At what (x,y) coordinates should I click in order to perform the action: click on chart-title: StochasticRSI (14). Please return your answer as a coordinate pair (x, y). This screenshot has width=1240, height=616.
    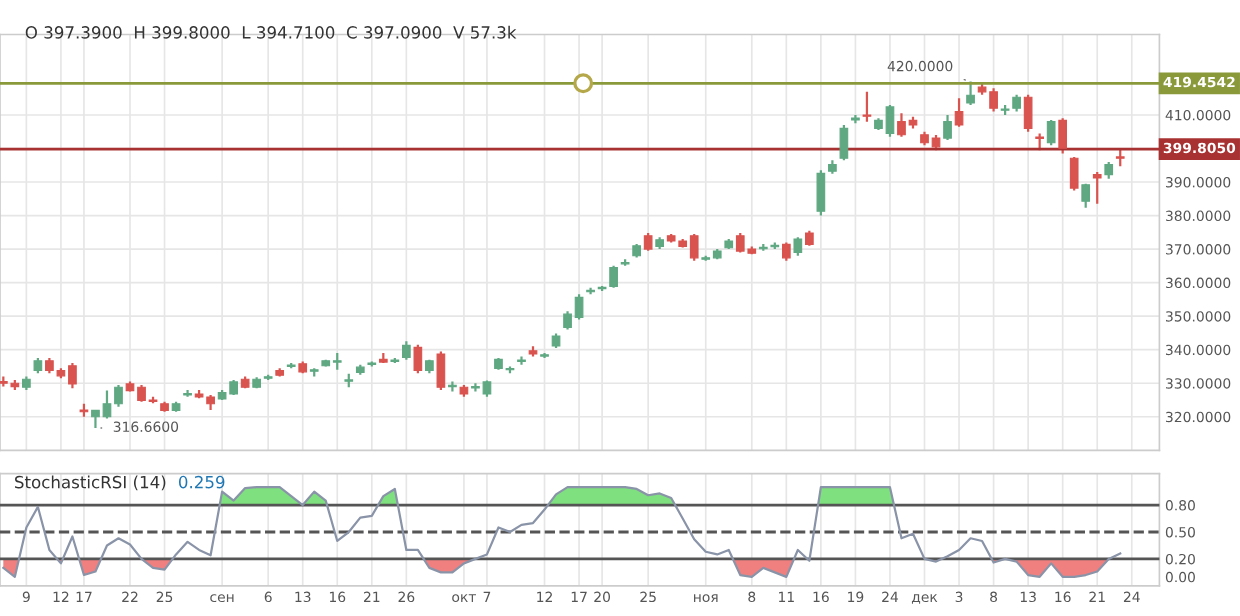
    Looking at the image, I should click on (90, 483).